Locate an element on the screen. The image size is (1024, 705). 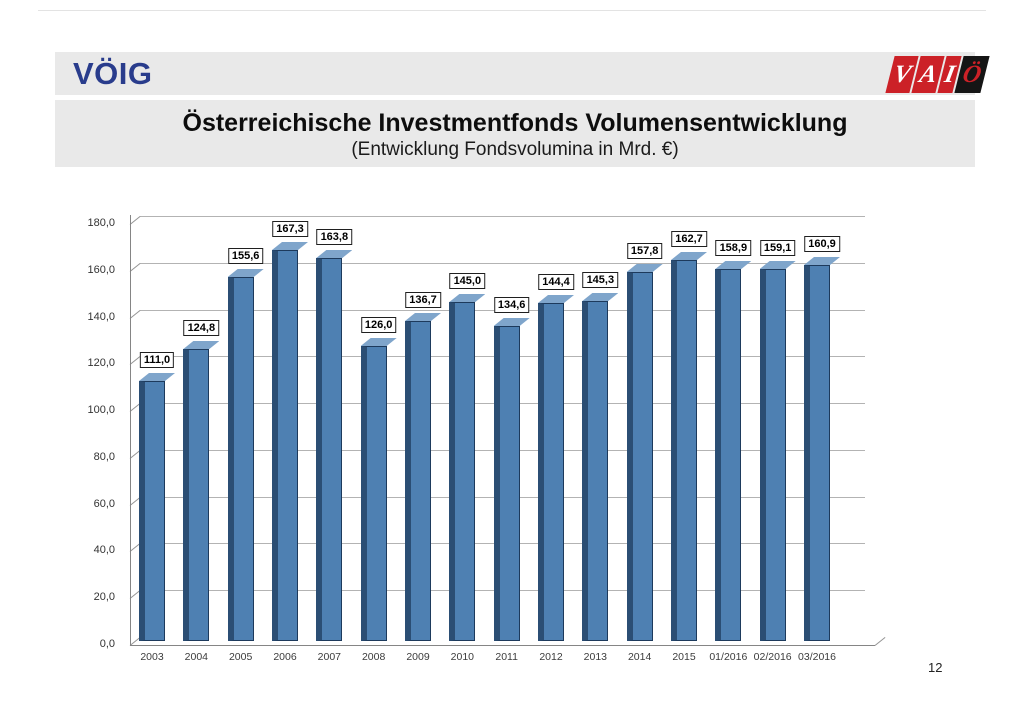
vaio-logo-letter: A is located at coordinates (928, 74).